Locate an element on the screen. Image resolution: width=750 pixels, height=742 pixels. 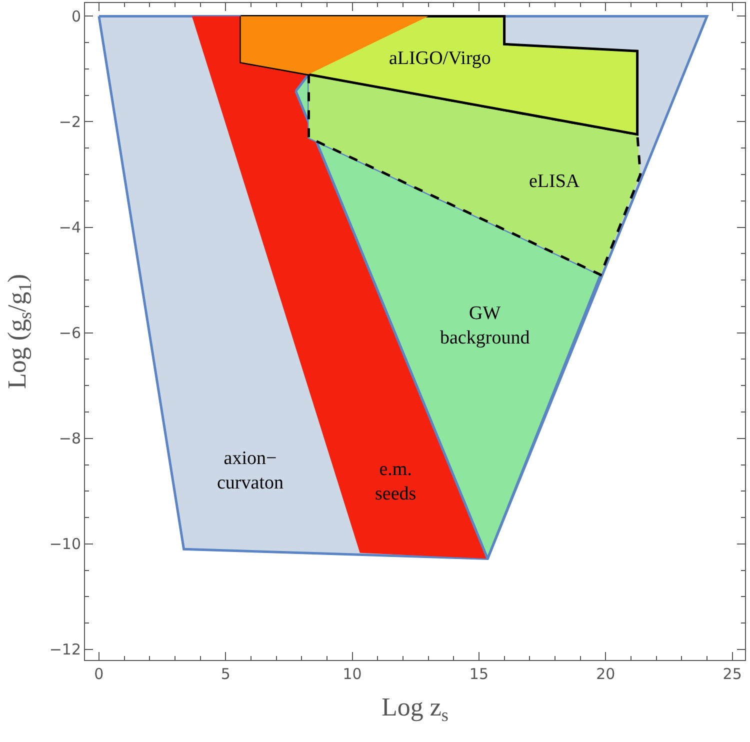
series-label: axion− curvaton is located at coordinates (250, 471).